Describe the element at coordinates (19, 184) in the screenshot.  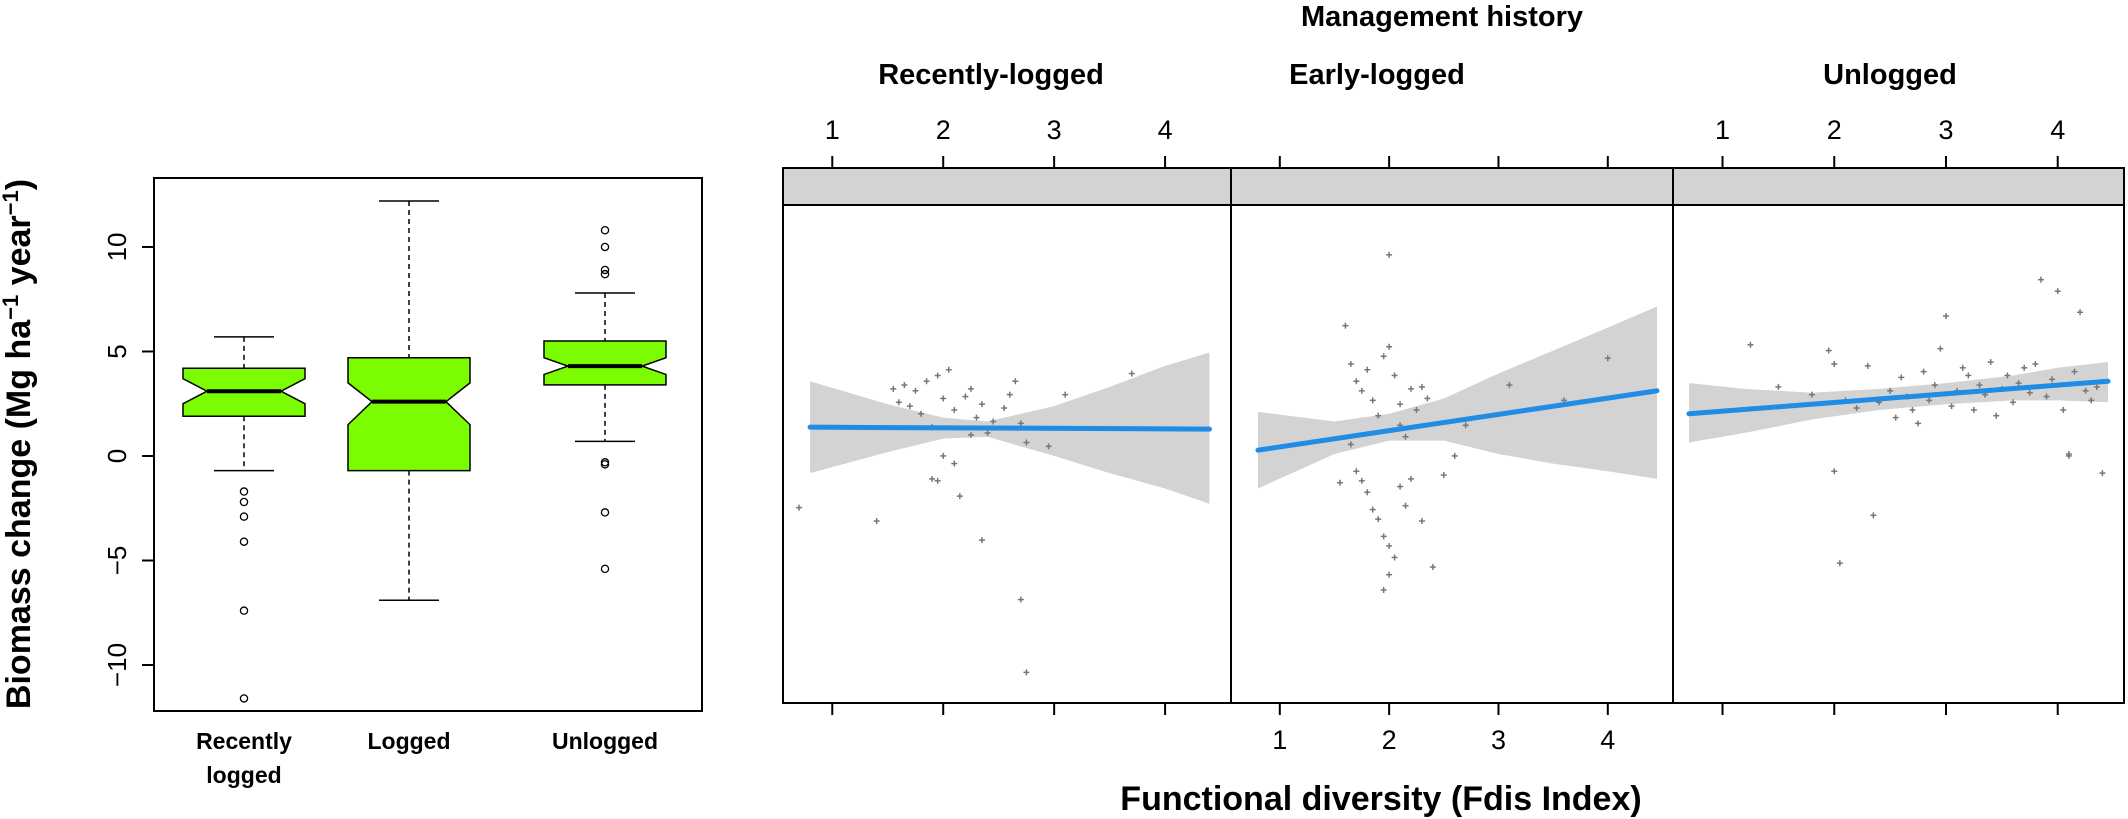
I see `ylabel-part: )` at that location.